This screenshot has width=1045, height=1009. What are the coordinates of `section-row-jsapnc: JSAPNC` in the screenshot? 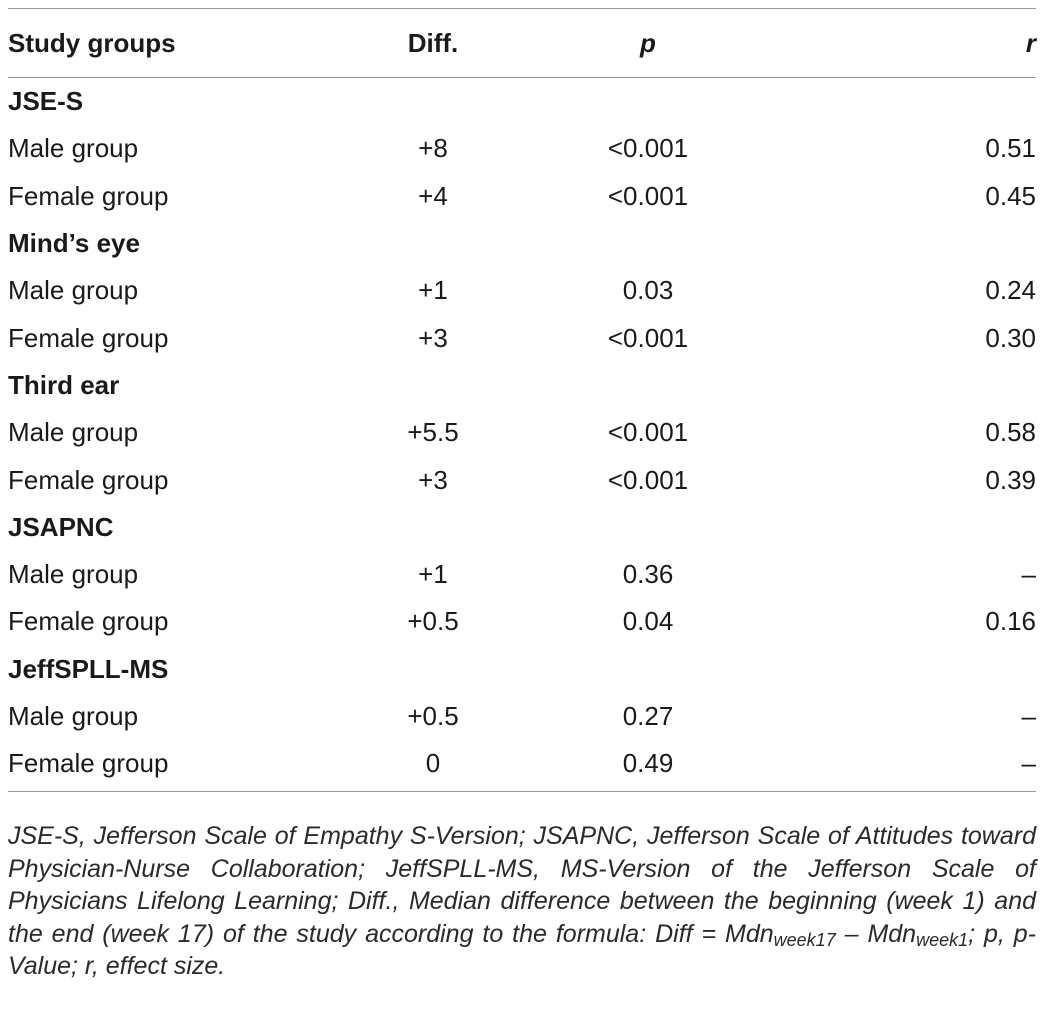 It's located at (522, 527).